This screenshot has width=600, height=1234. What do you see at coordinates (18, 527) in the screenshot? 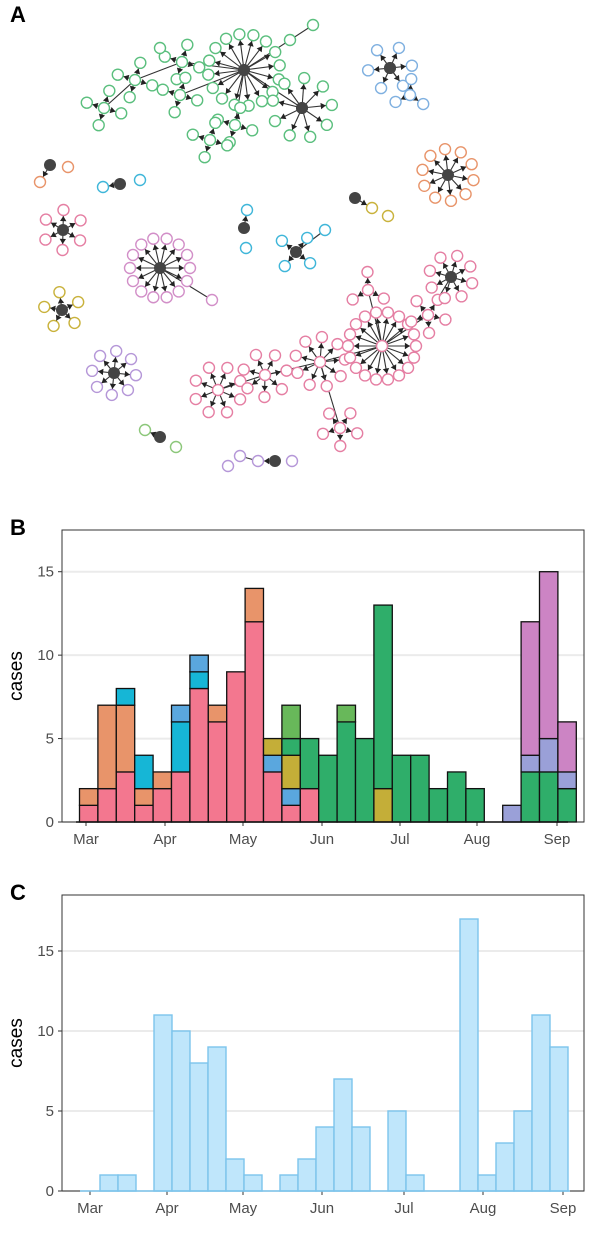
I see `panel-b-letter: B` at bounding box center [18, 527].